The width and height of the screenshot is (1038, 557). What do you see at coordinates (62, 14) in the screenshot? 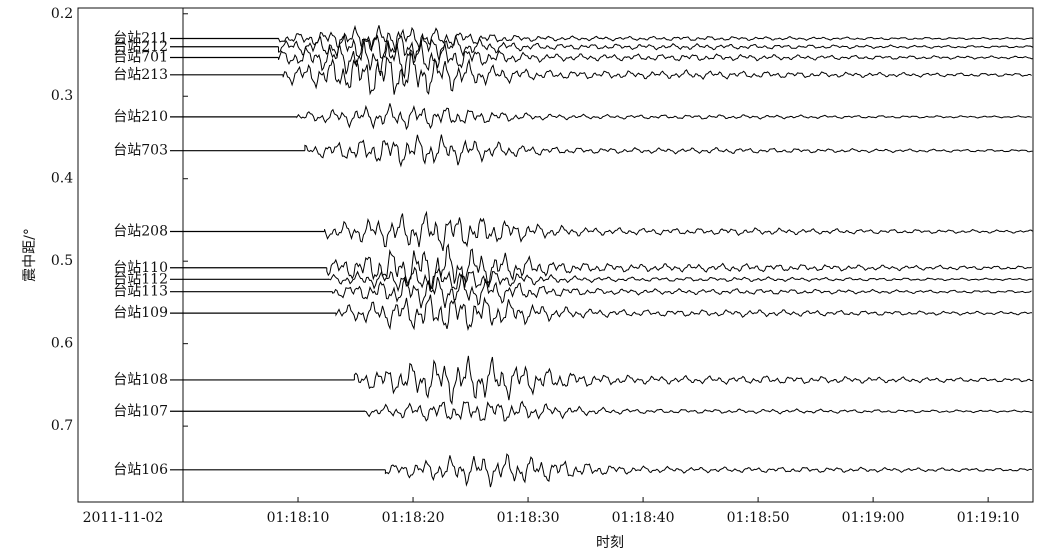
I see `y-tick-label: 0.2` at bounding box center [62, 14].